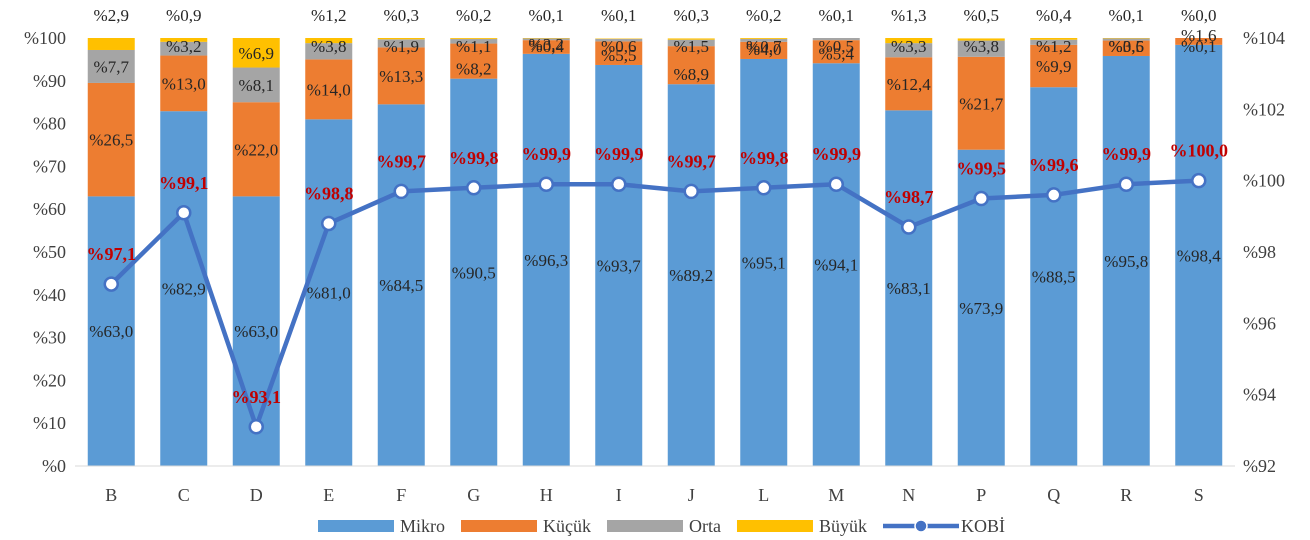  What do you see at coordinates (1199, 151) in the screenshot?
I see `kobi-value-label: %100,0` at bounding box center [1199, 151].